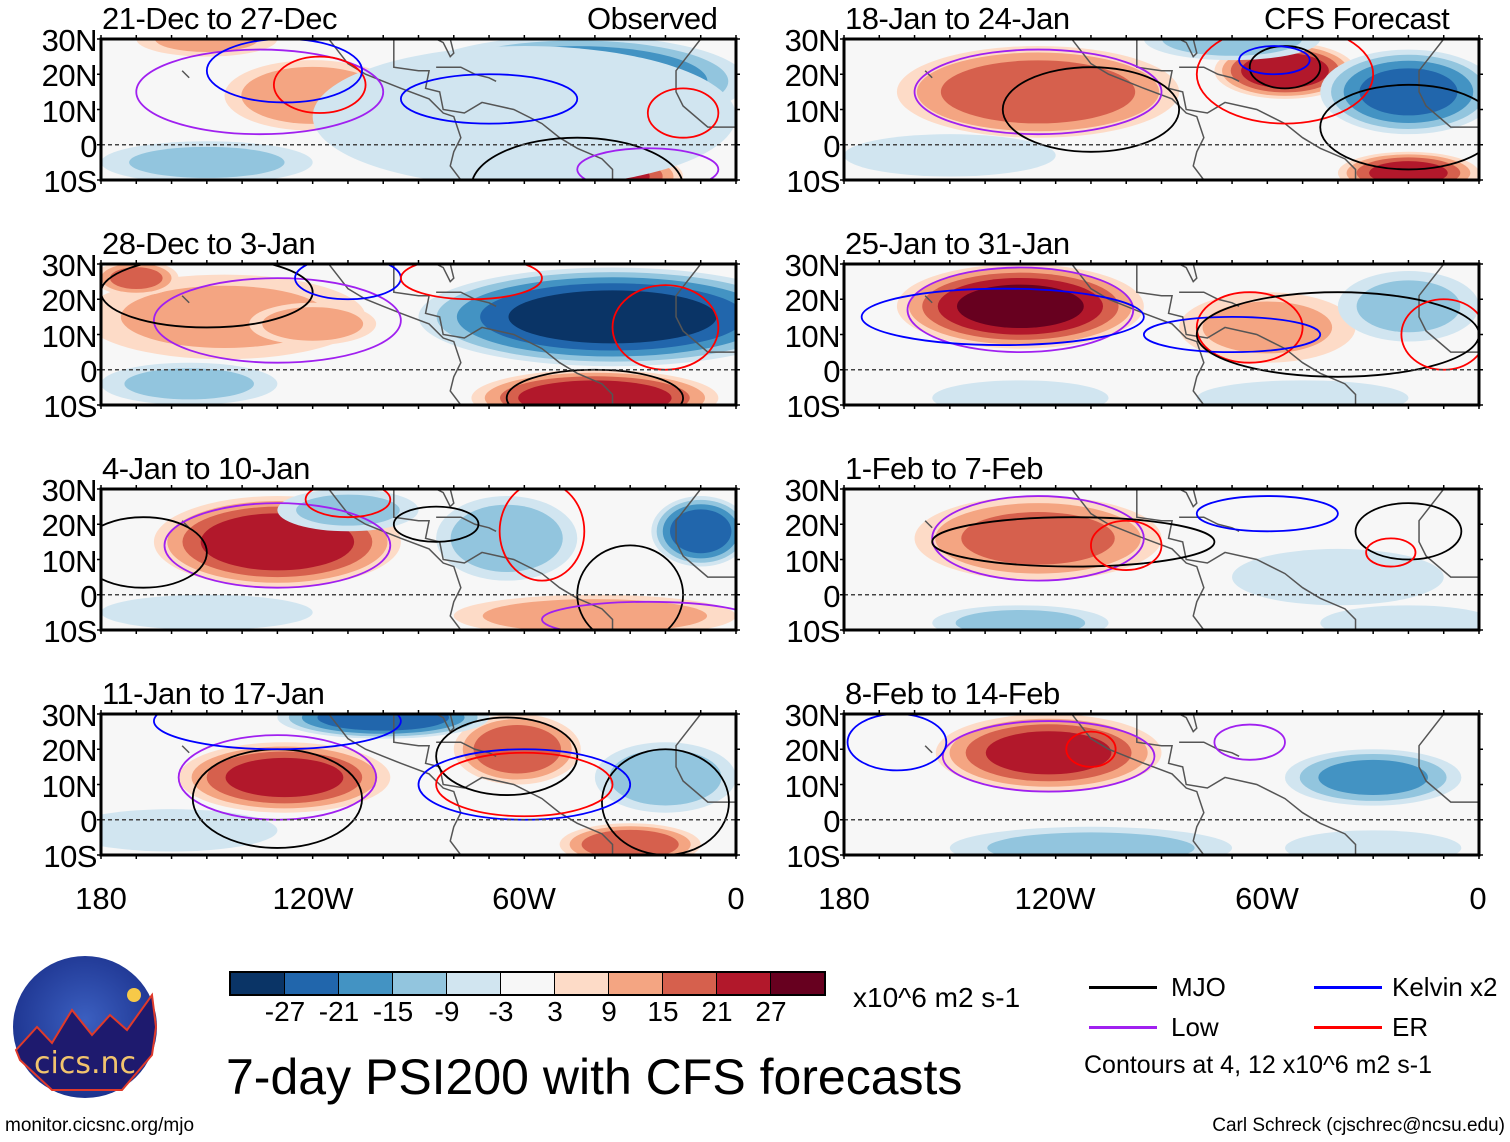  Describe the element at coordinates (219, 18) in the screenshot. I see `panel-title: 21-Dec to 27-Dec` at that location.